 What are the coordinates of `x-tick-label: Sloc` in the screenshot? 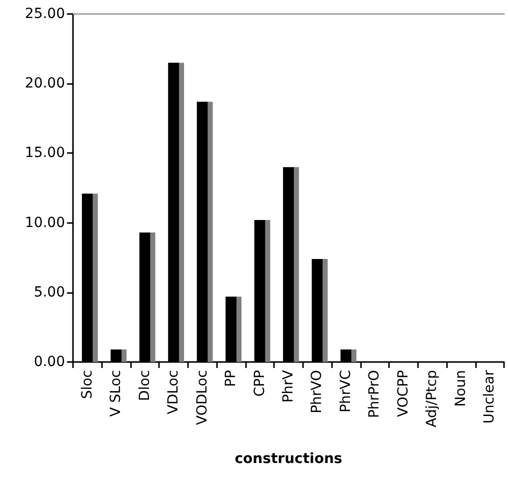 It's located at (87, 385).